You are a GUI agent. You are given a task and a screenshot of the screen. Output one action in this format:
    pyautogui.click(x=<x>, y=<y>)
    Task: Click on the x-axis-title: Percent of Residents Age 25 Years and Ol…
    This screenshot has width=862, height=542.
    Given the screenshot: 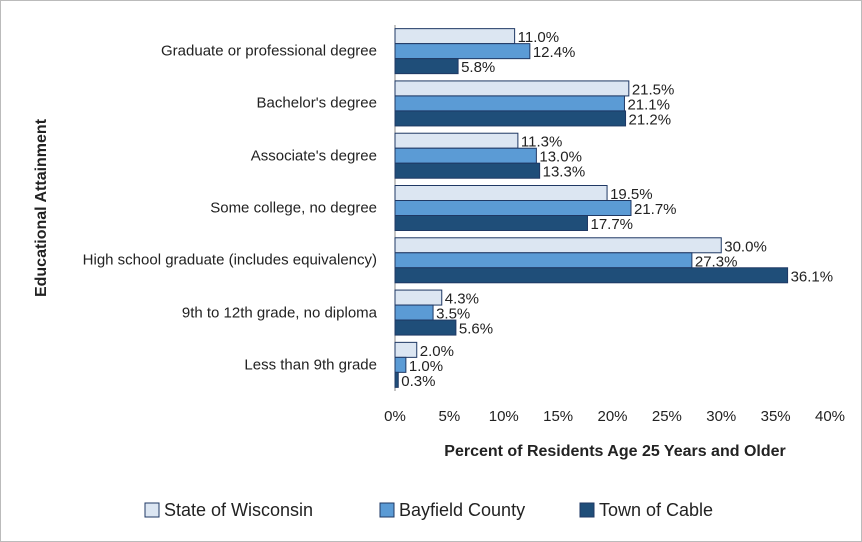 What is the action you would take?
    pyautogui.click(x=614, y=451)
    